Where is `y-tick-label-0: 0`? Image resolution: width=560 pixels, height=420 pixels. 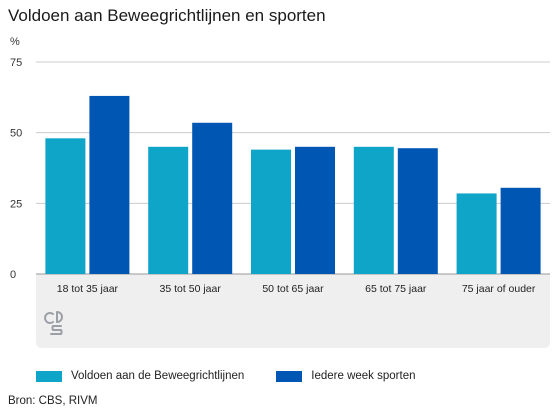
y-tick-label-0: 0 is located at coordinates (13, 275).